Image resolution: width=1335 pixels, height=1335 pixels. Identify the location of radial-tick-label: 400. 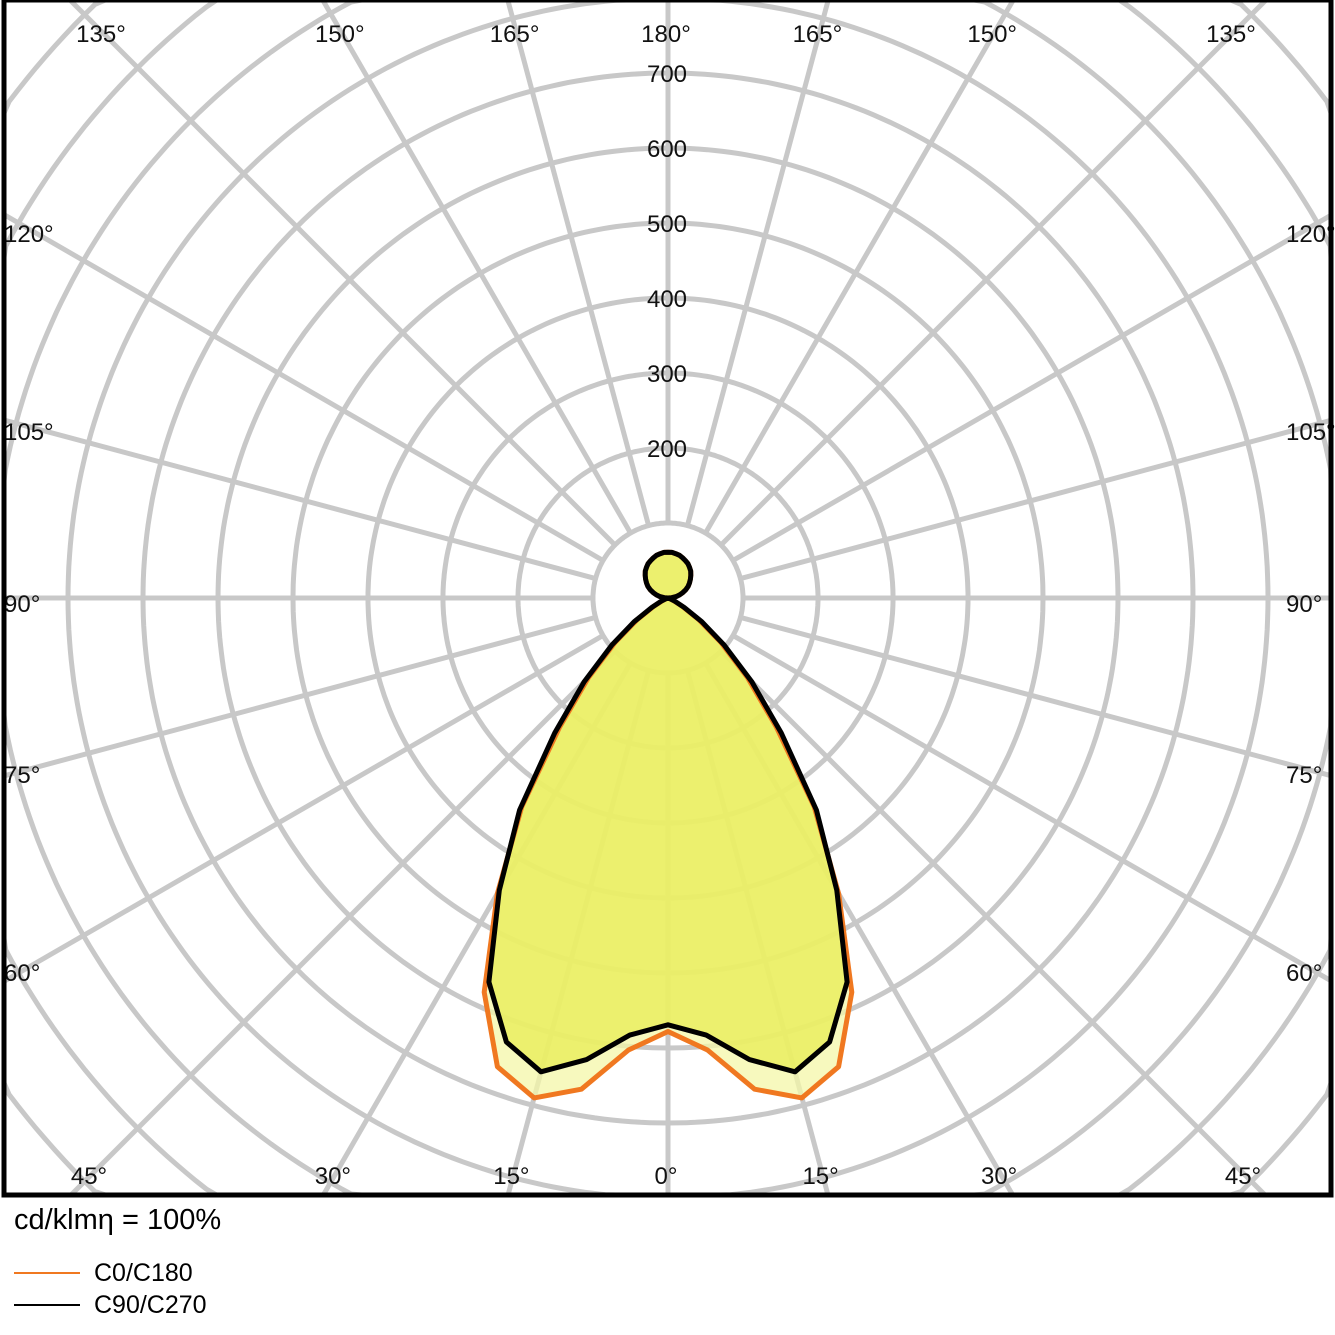
(667, 299).